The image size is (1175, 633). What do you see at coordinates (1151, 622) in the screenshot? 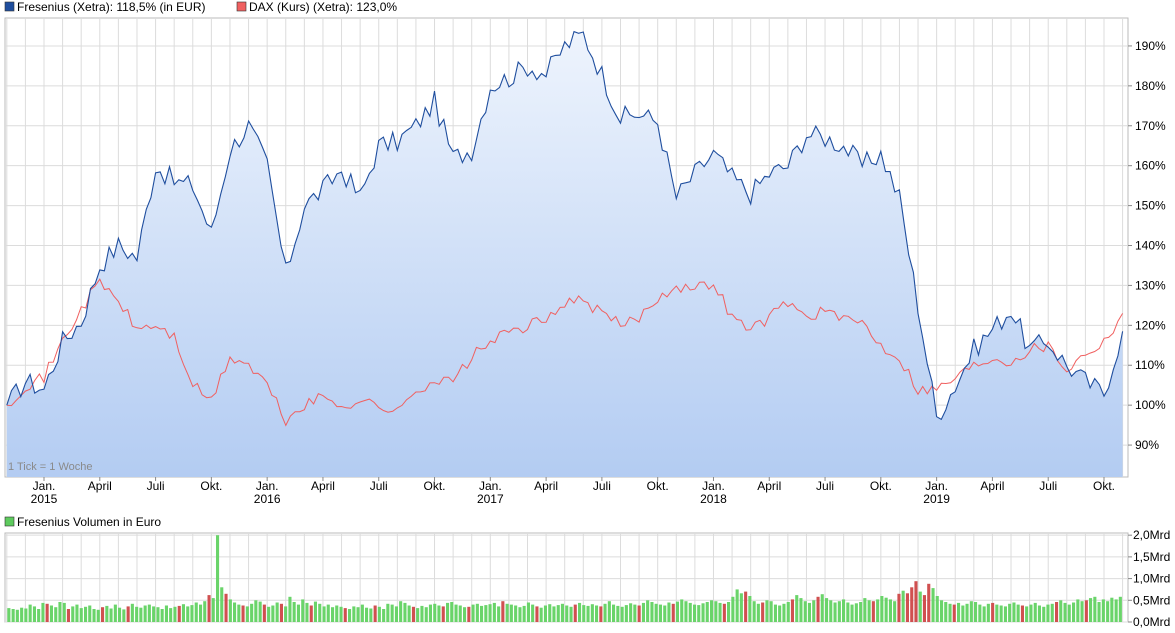
I see `volume-y-tick-label: 0,0Mrd` at bounding box center [1151, 622].